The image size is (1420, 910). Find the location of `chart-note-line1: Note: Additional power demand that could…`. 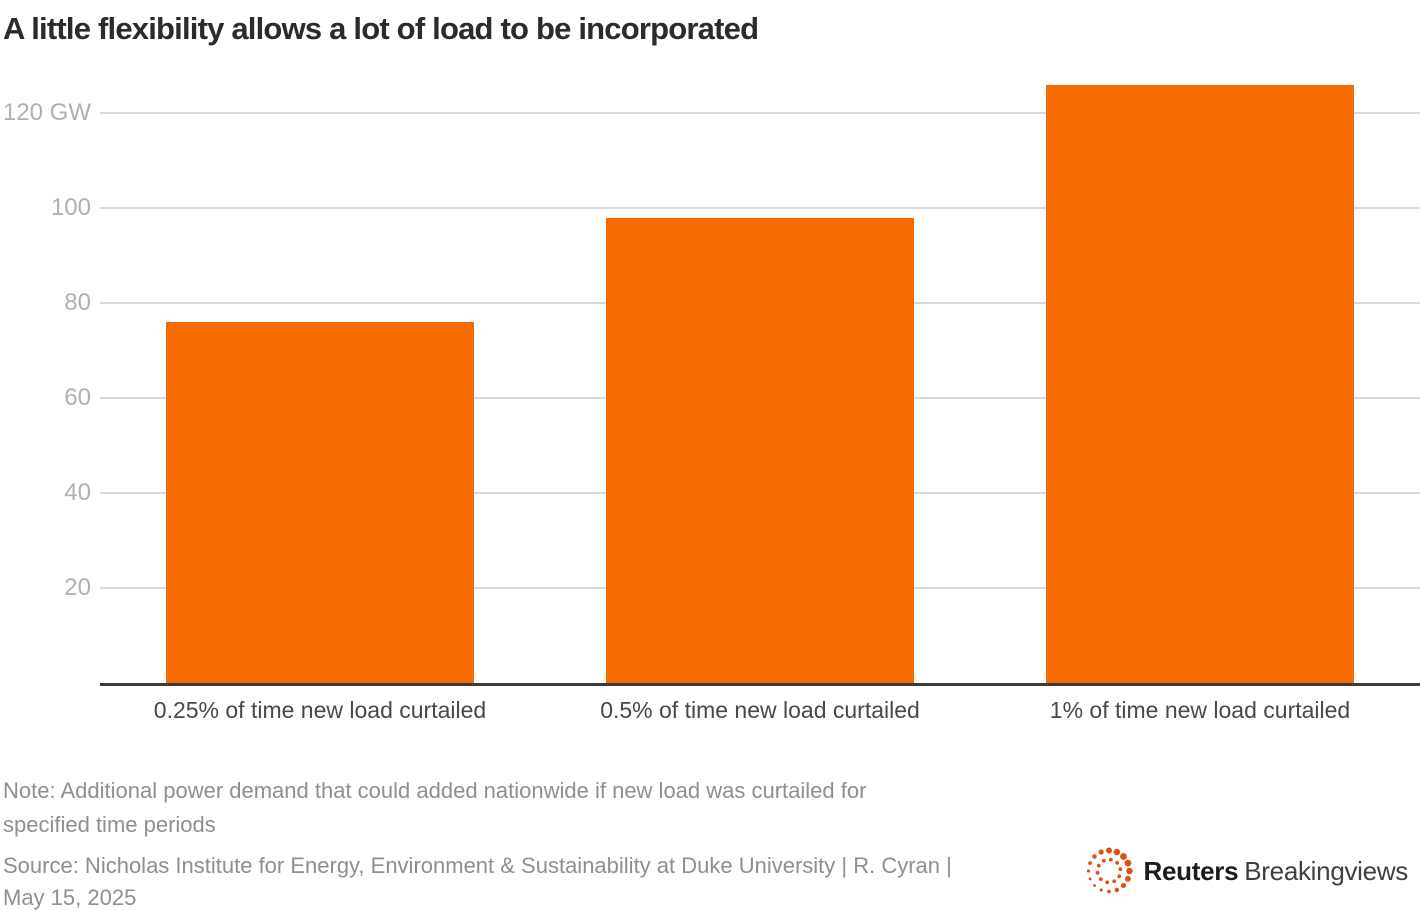

chart-note-line1: Note: Additional power demand that could… is located at coordinates (435, 790).